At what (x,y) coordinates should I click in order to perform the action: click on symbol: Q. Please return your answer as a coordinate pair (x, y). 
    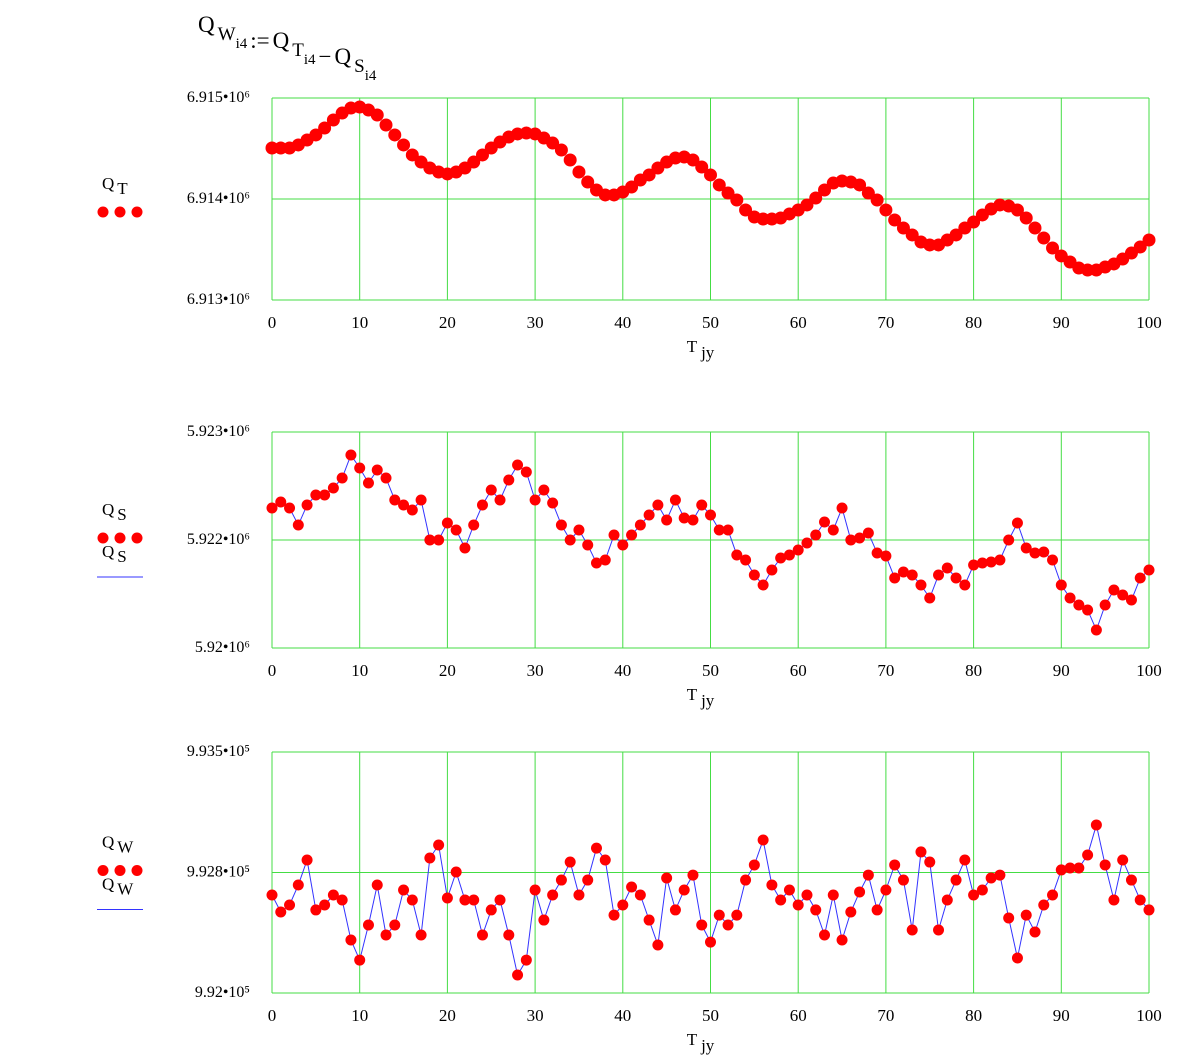
    Looking at the image, I should click on (343, 56).